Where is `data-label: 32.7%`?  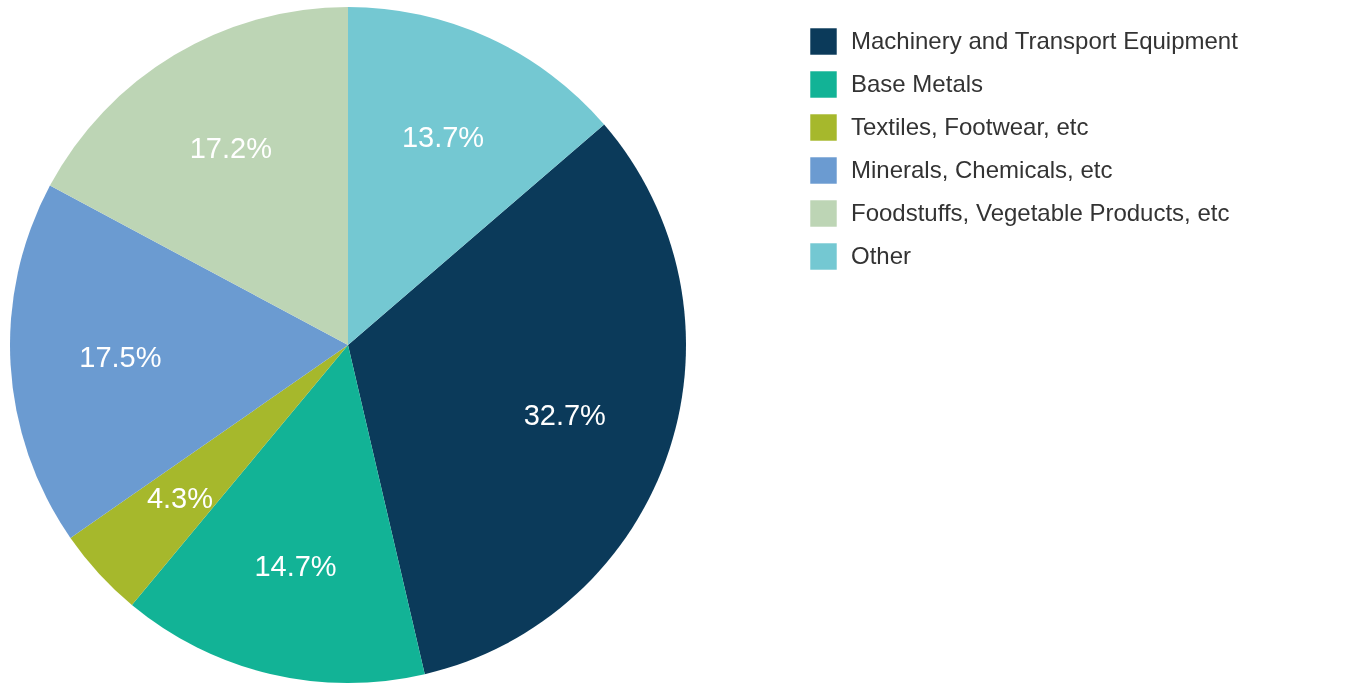 data-label: 32.7% is located at coordinates (564, 414).